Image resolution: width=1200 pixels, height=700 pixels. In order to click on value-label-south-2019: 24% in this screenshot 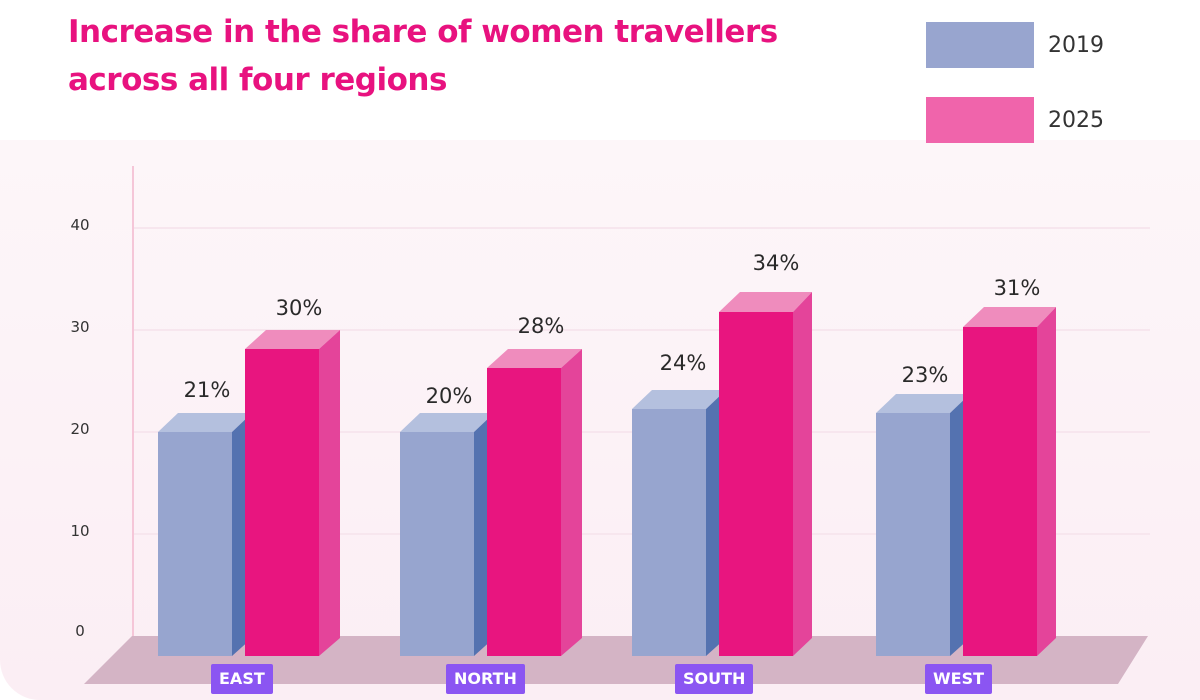, I will do `click(683, 363)`.